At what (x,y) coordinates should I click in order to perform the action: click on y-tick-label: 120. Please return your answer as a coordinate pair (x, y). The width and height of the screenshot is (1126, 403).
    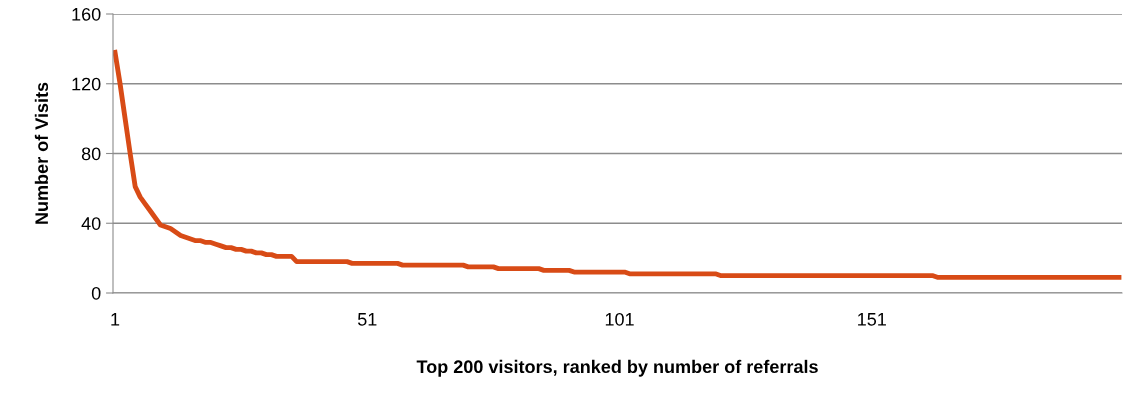
    Looking at the image, I should click on (86, 84).